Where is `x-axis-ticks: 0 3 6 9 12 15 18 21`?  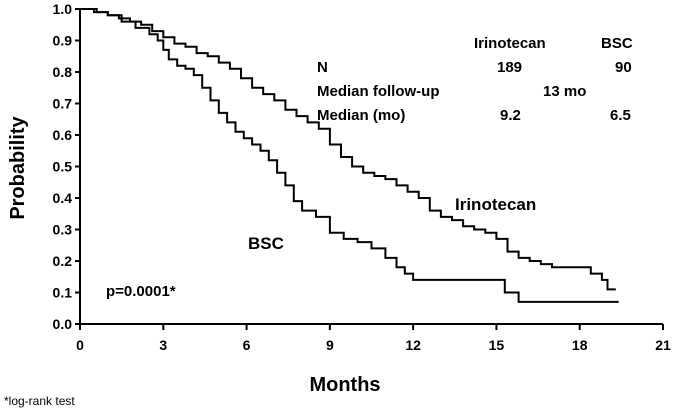
x-axis-ticks: 0 3 6 9 12 15 18 21 is located at coordinates (373, 338).